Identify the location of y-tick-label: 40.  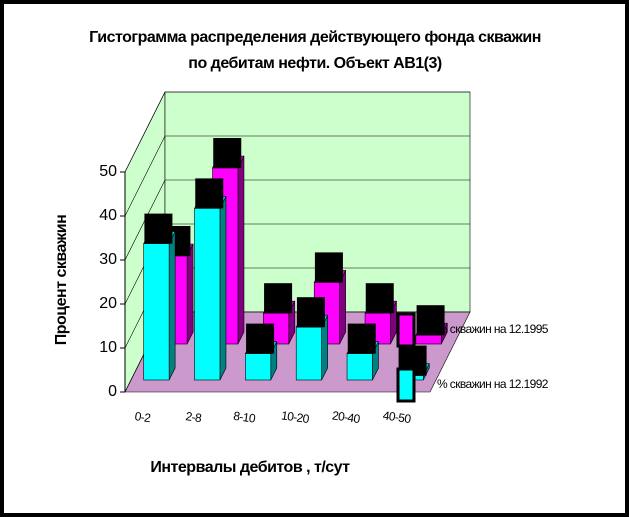
(108, 215).